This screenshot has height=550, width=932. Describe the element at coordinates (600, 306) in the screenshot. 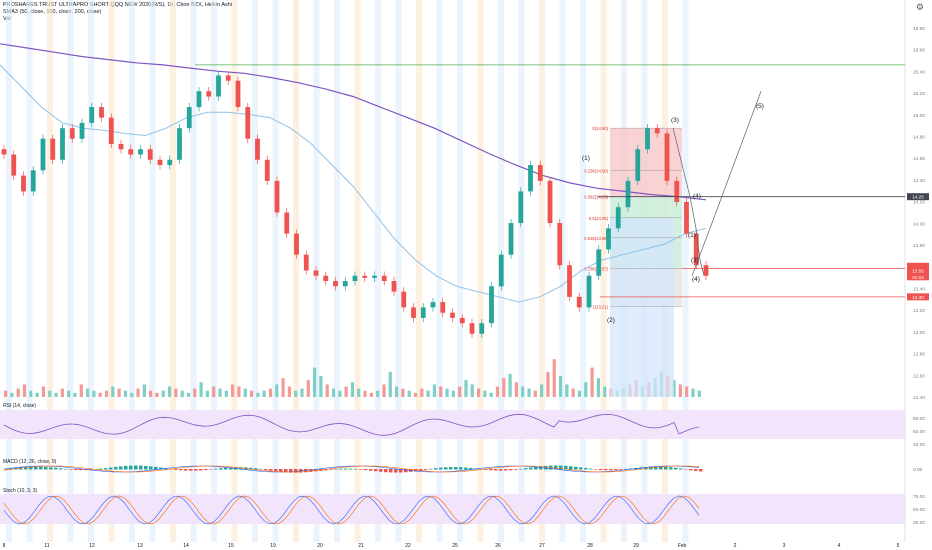

I see `fib-label: 1(13.21)` at that location.